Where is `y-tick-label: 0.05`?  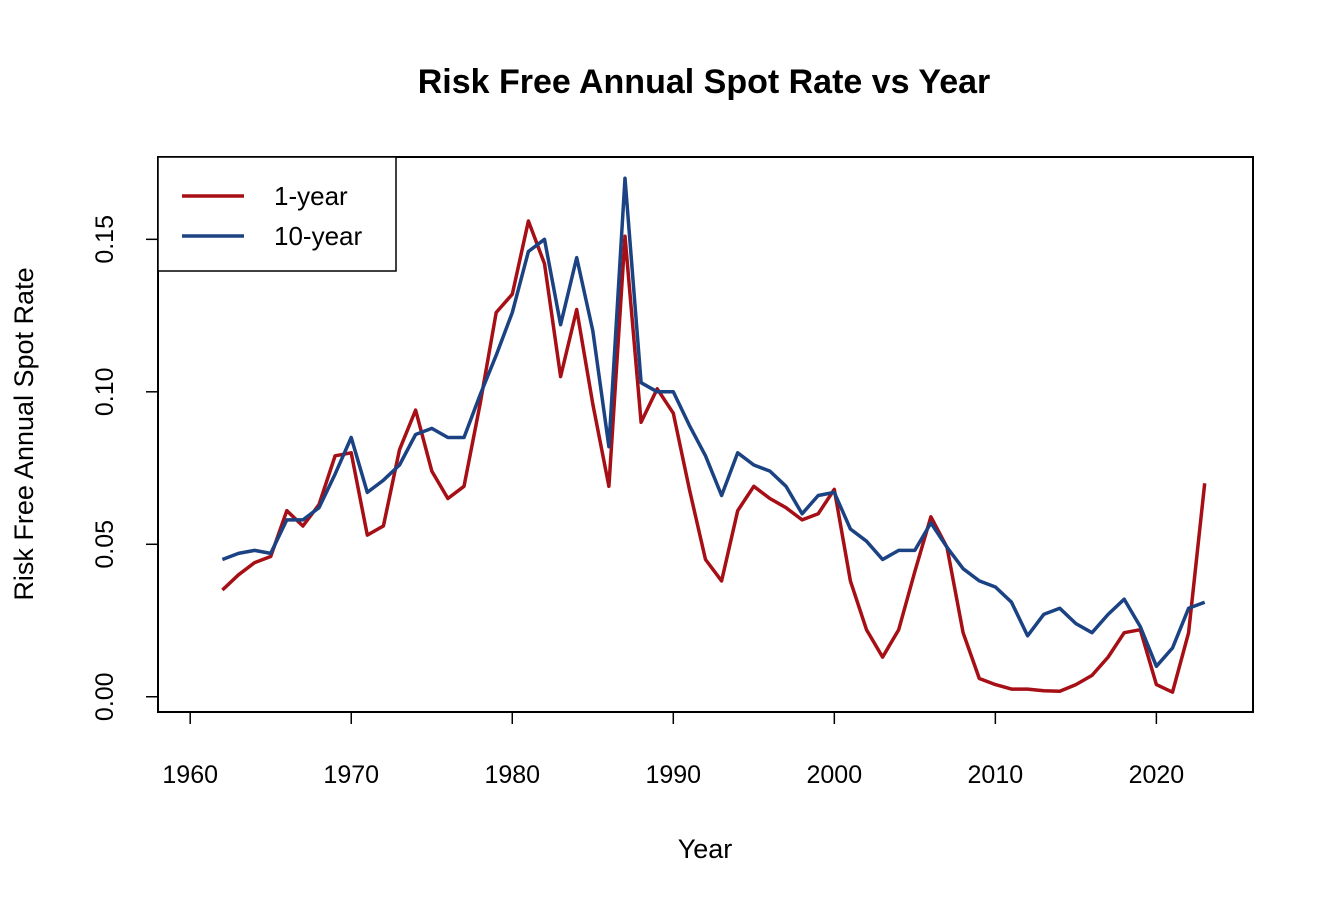 y-tick-label: 0.05 is located at coordinates (105, 544).